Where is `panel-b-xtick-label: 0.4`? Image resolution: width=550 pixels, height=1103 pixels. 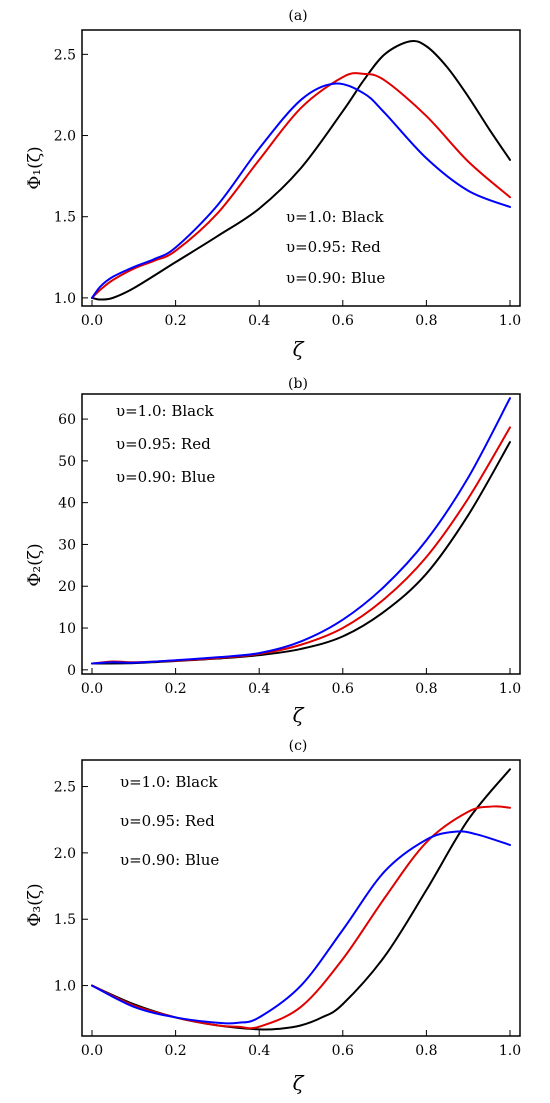
panel-b-xtick-label: 0.4 is located at coordinates (259, 689).